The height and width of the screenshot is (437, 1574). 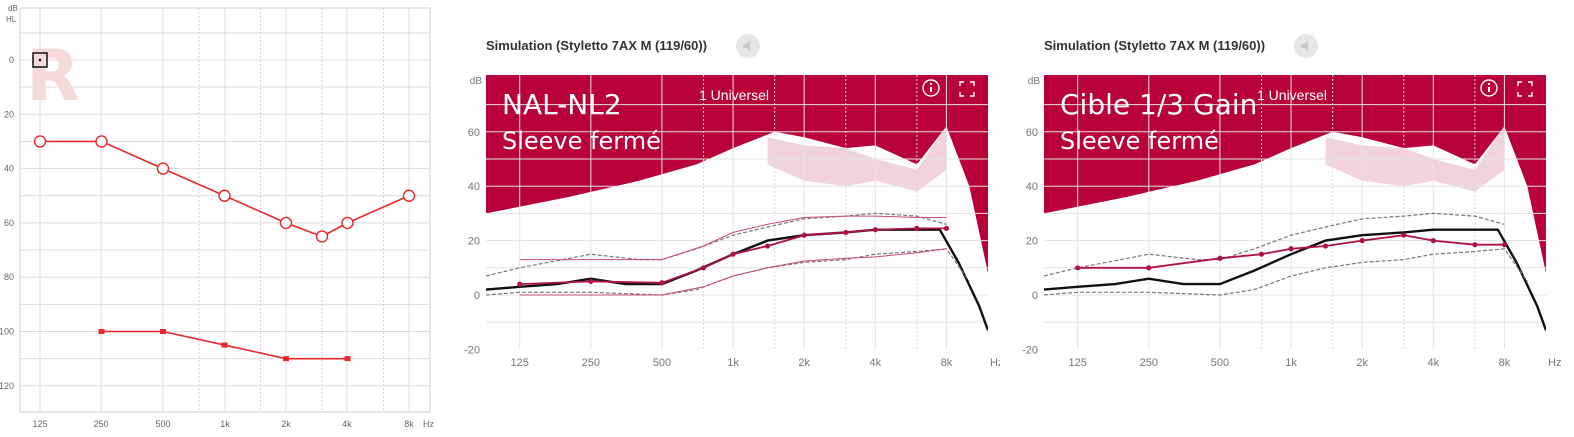 I want to click on y-tick-label: 120, so click(x=7, y=386).